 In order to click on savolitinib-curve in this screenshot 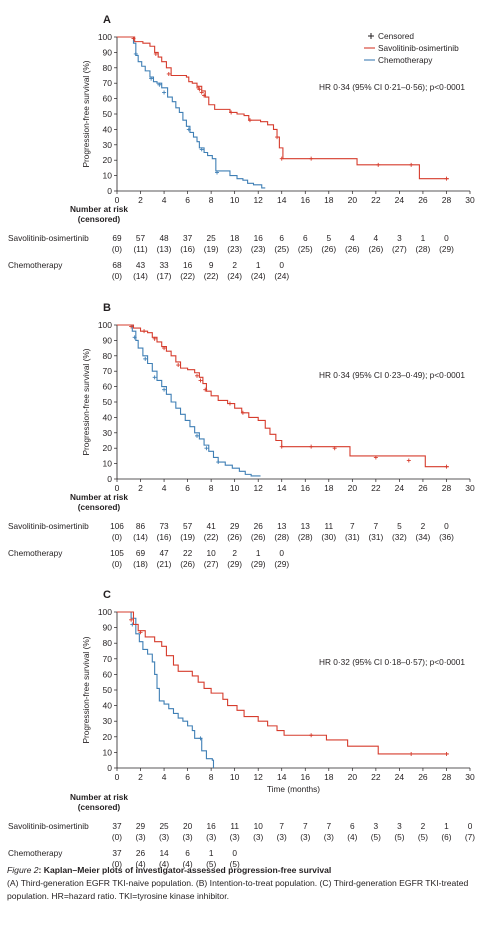, I will do `click(283, 683)`.